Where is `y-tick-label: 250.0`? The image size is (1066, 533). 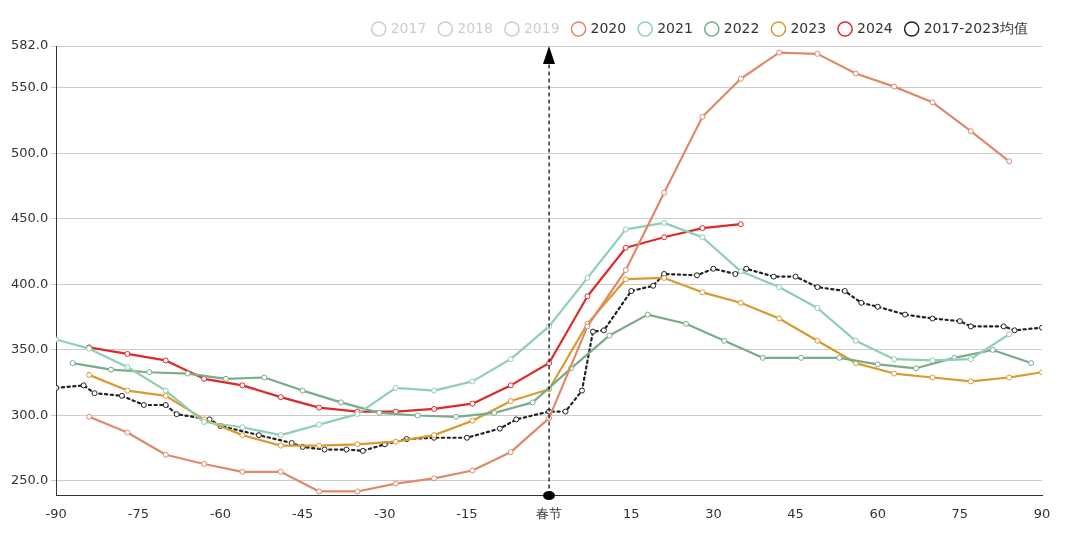 y-tick-label: 250.0 is located at coordinates (30, 480).